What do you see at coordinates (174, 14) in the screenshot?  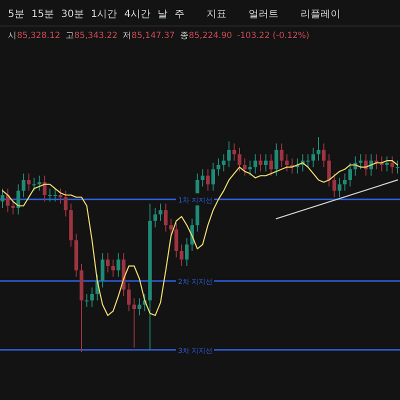 I see `toolbar: 5분 15분 30분 1시간 4시간 날 주 지표 얼러트 리플레이` at bounding box center [174, 14].